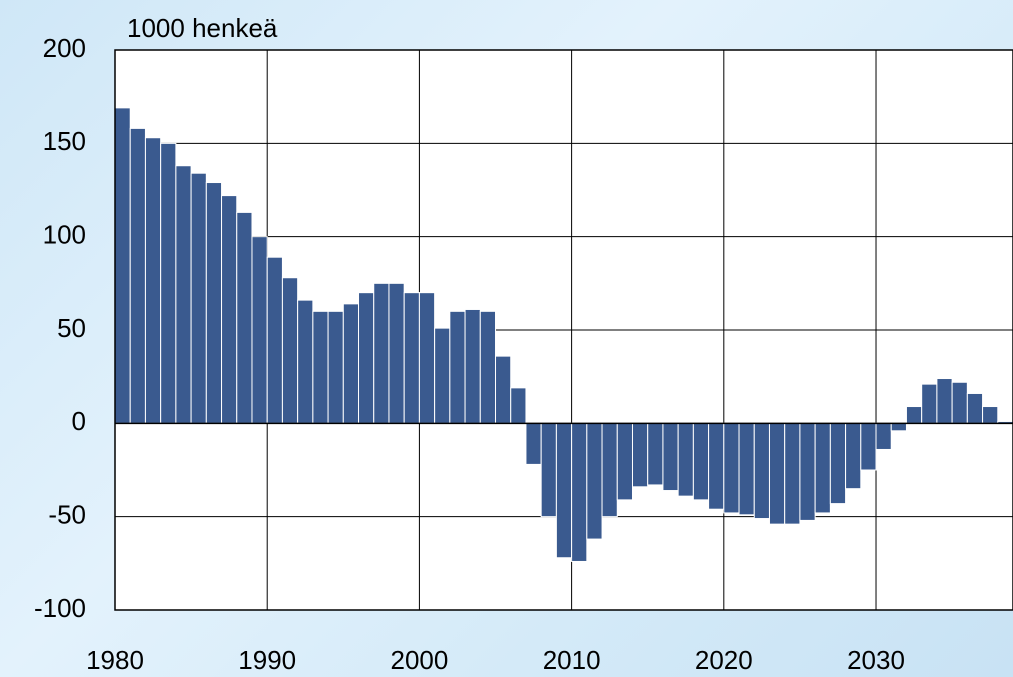 The height and width of the screenshot is (677, 1013). Describe the element at coordinates (419, 660) in the screenshot. I see `x-tick-label: 2000` at that location.